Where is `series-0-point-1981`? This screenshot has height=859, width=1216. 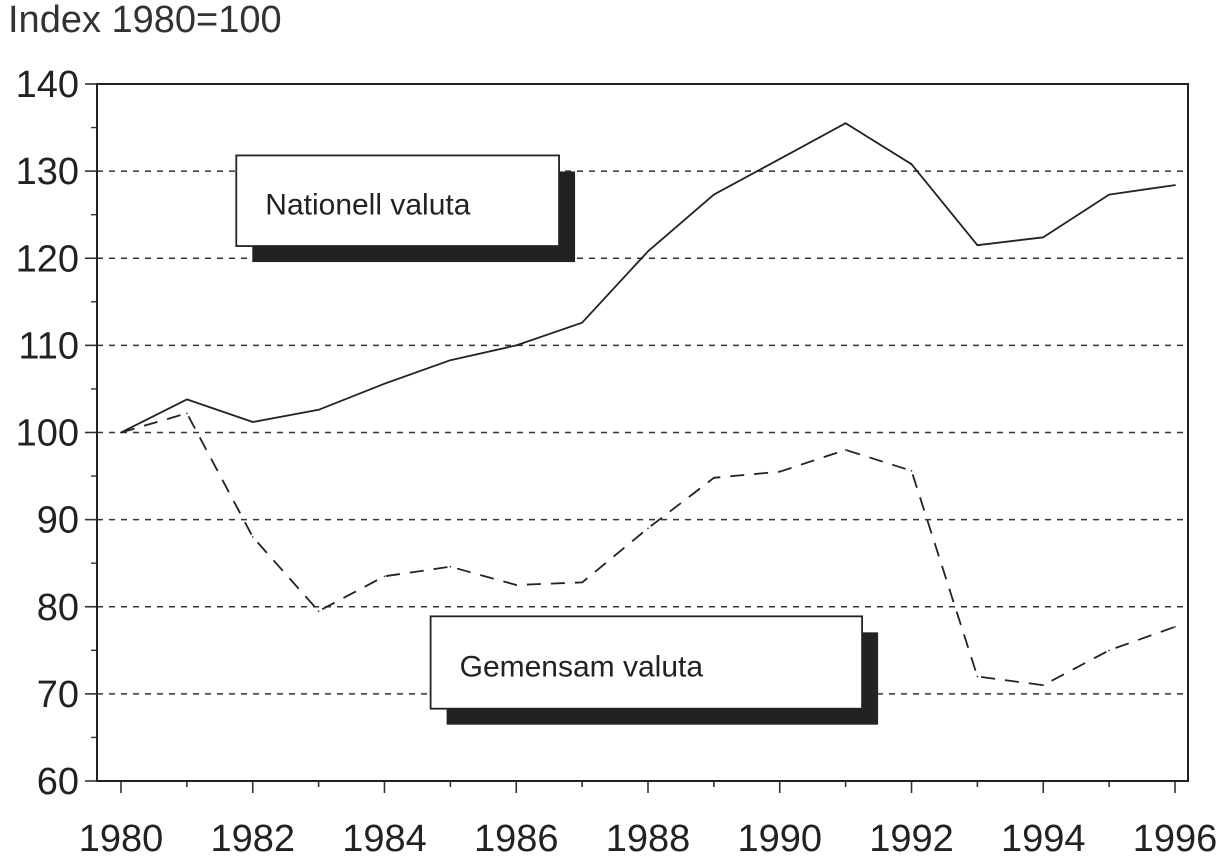
series-0-point-1981 is located at coordinates (187, 399).